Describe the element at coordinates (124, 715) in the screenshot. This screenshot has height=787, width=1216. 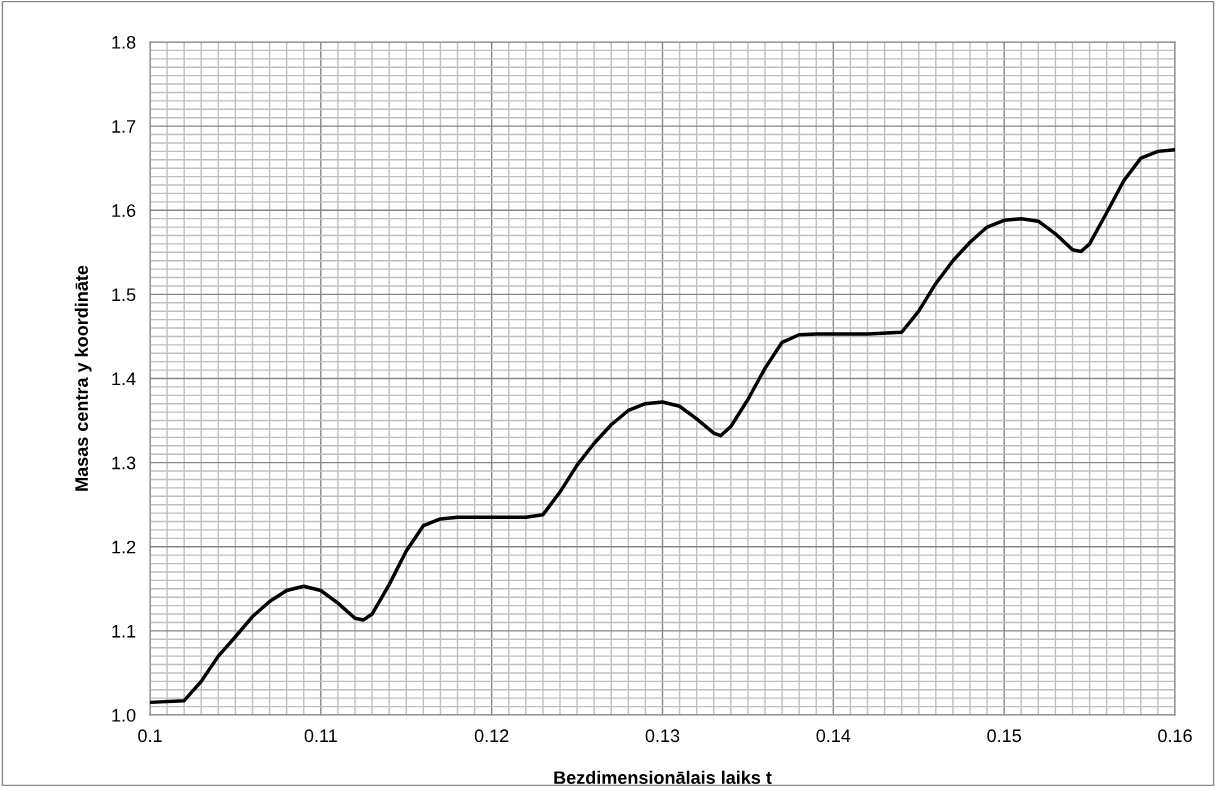
I see `y-tick-label: 1.0` at that location.